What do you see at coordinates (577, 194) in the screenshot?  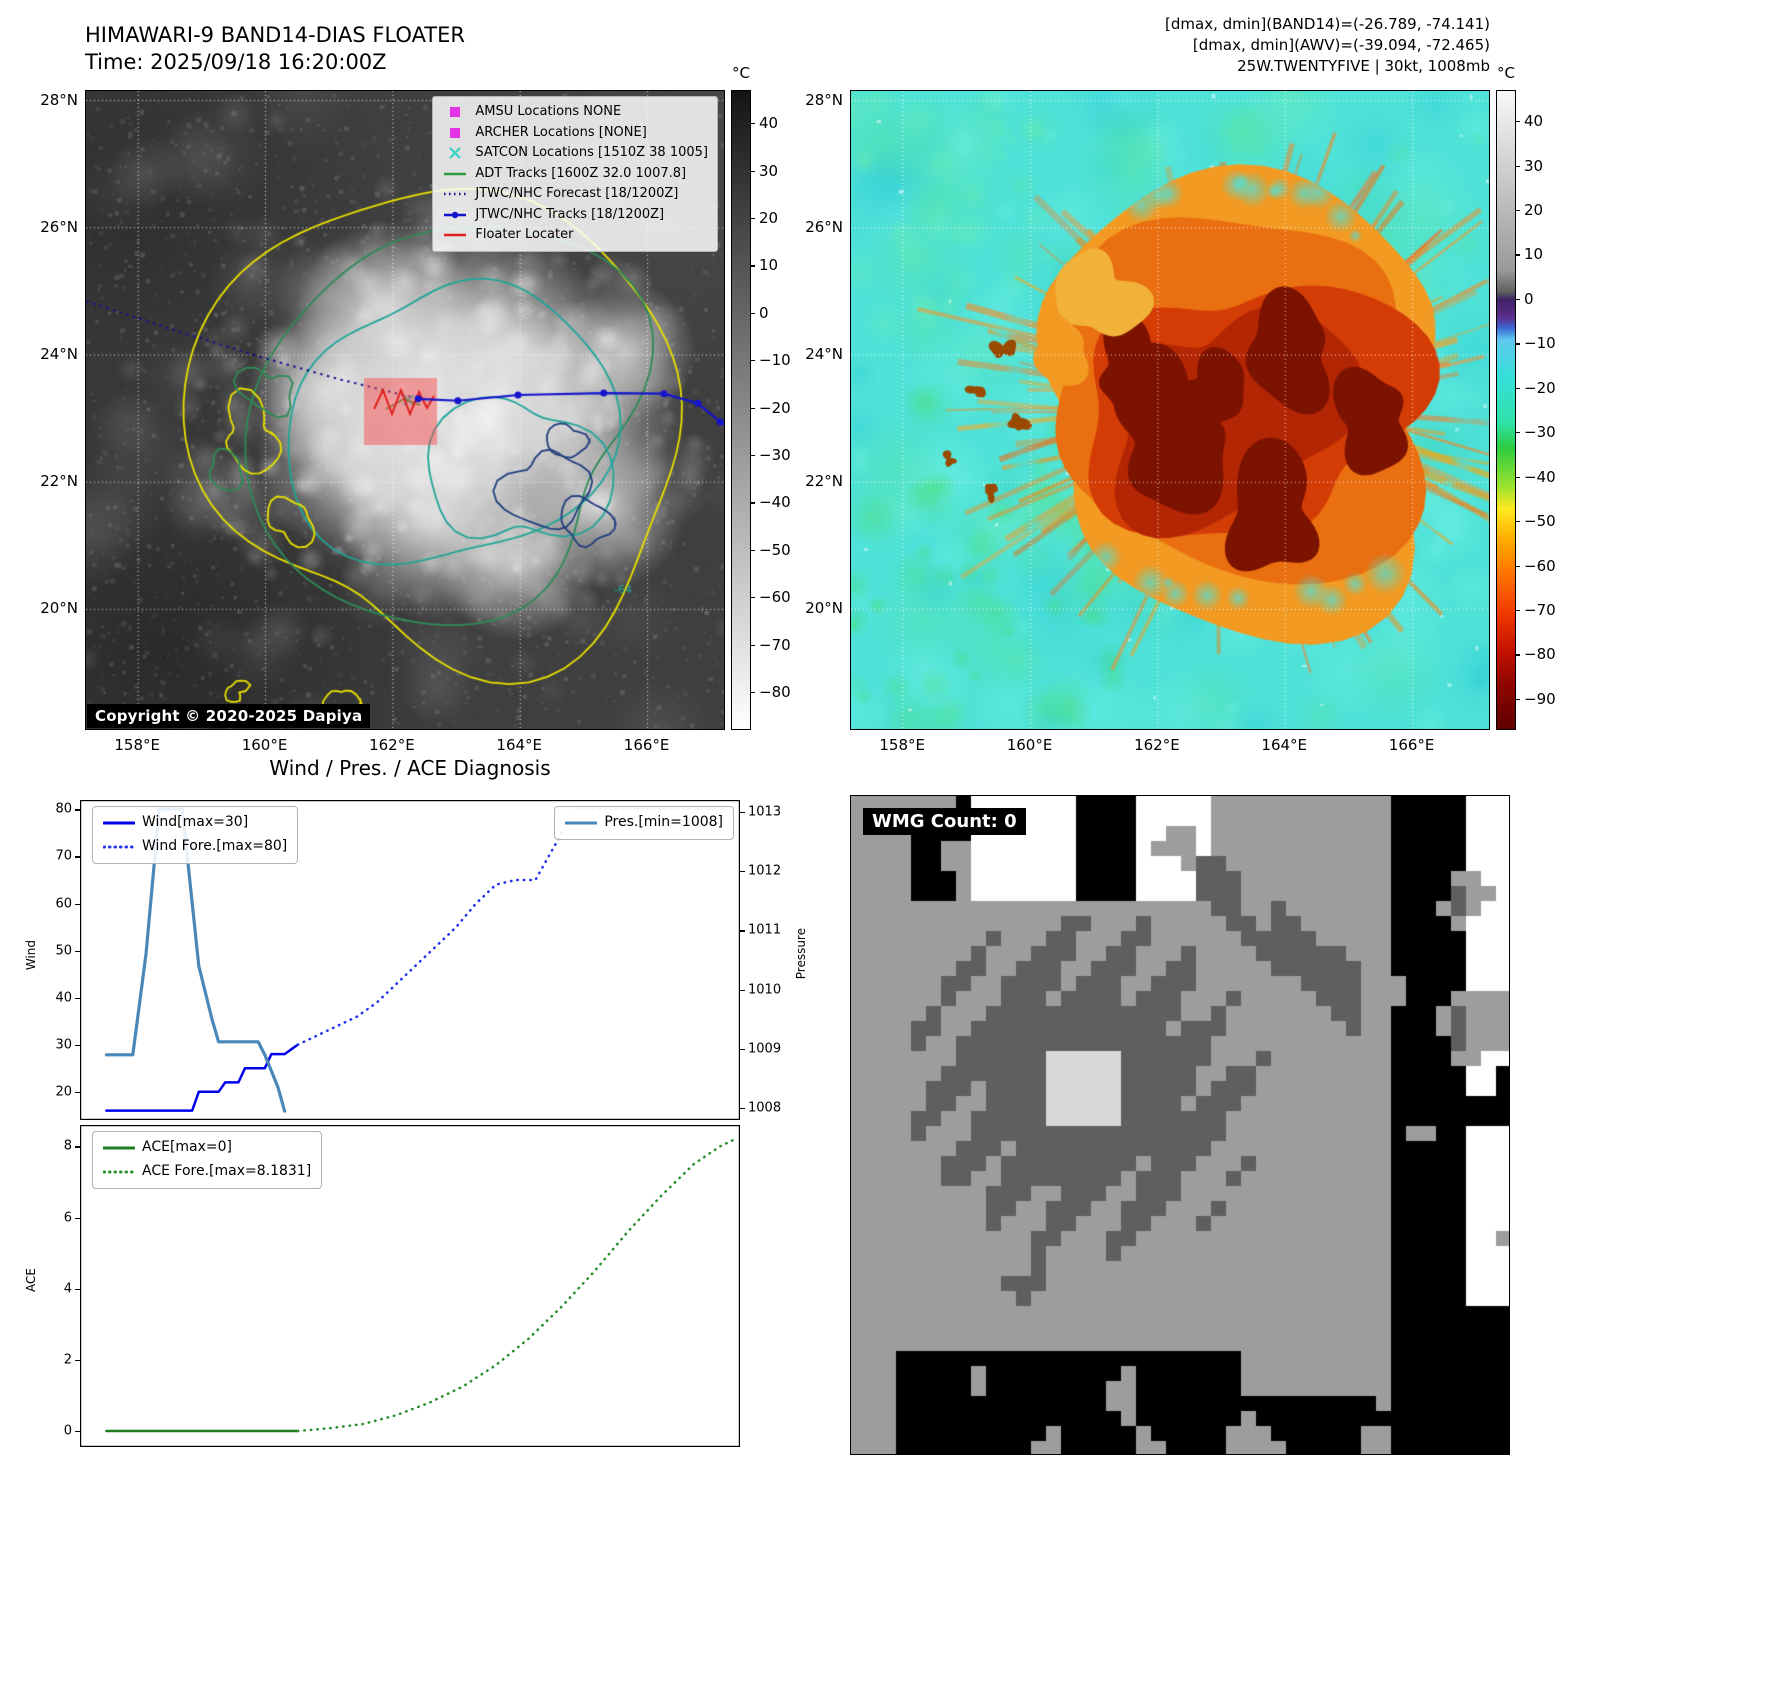 I see `map-legend-label: JTWC/NHC Forecast [18/1200Z]` at bounding box center [577, 194].